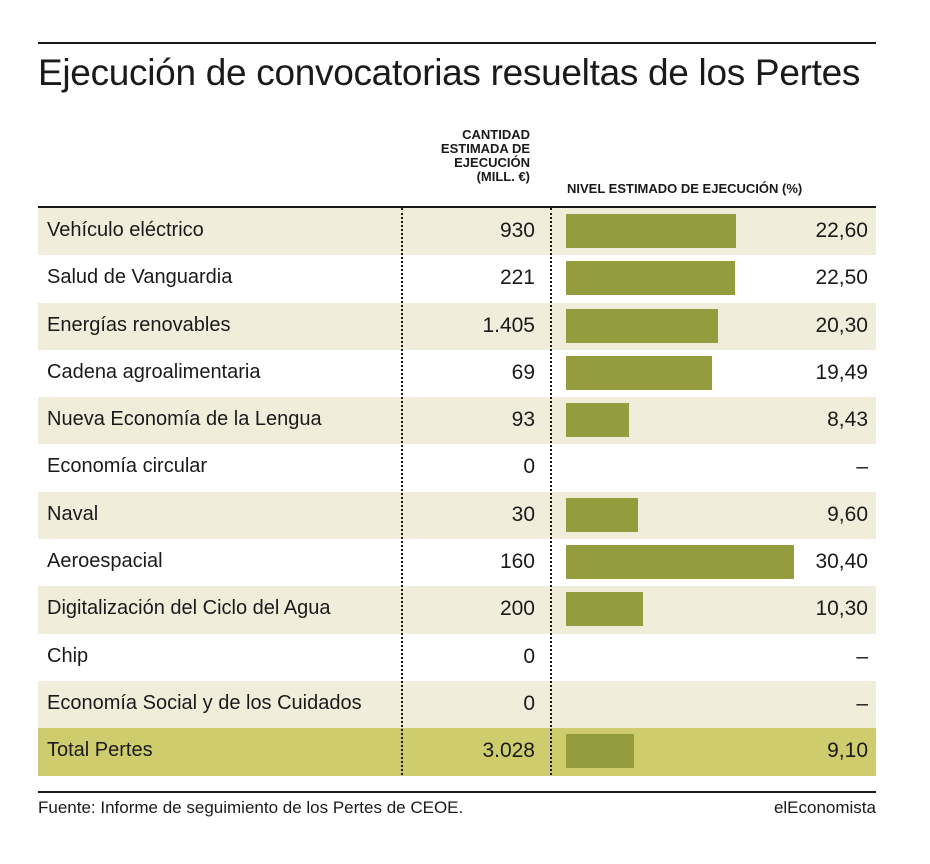 The width and height of the screenshot is (930, 864). I want to click on category-label: Digitalización del Ciclo del Agua, so click(189, 608).